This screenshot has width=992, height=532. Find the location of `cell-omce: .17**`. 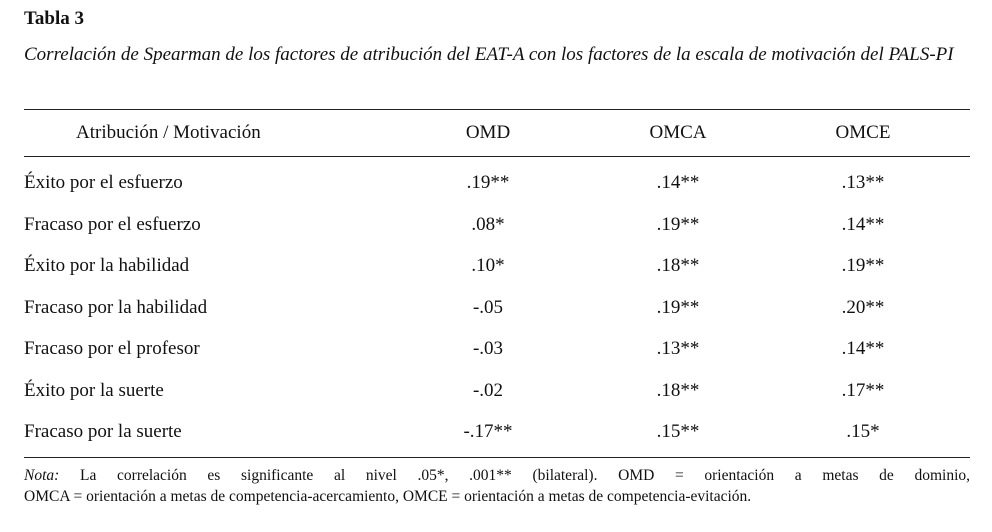

cell-omce: .17** is located at coordinates (863, 390).